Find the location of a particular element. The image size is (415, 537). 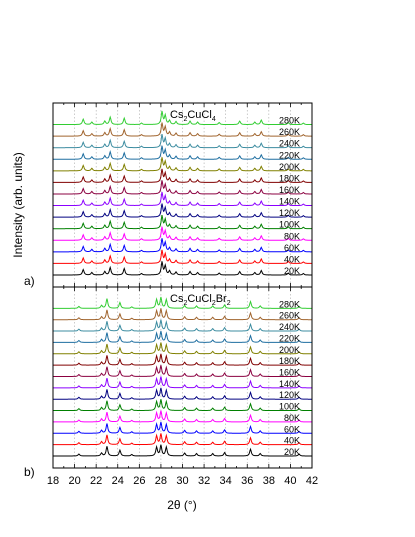

x-tick-label: 30 is located at coordinates (182, 481).